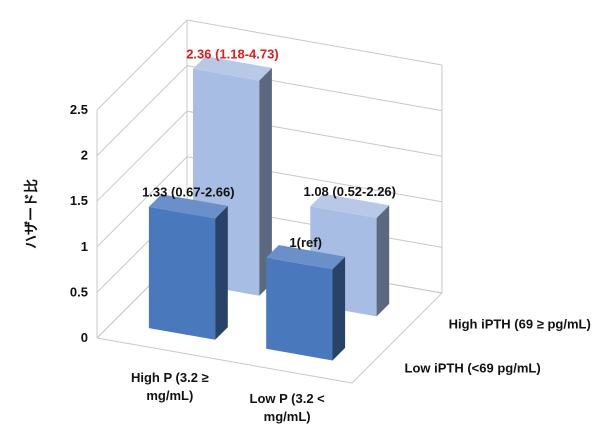  I want to click on category-label-line: Low P (3.2 <, so click(288, 398).